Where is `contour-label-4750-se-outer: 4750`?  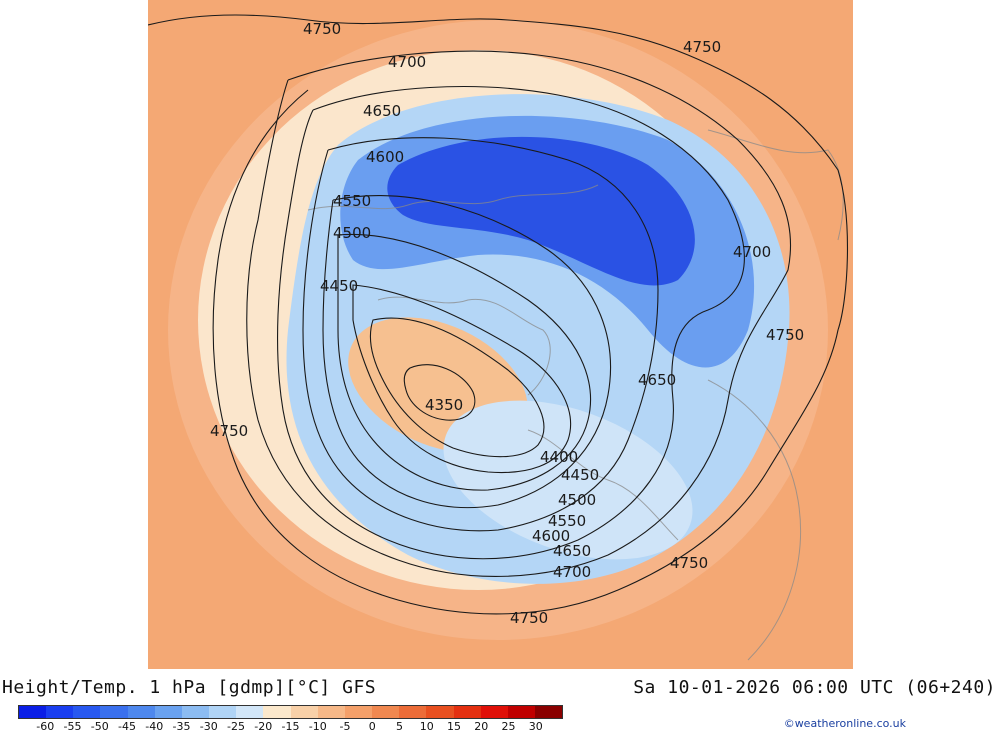 contour-label-4750-se-outer: 4750 is located at coordinates (689, 563).